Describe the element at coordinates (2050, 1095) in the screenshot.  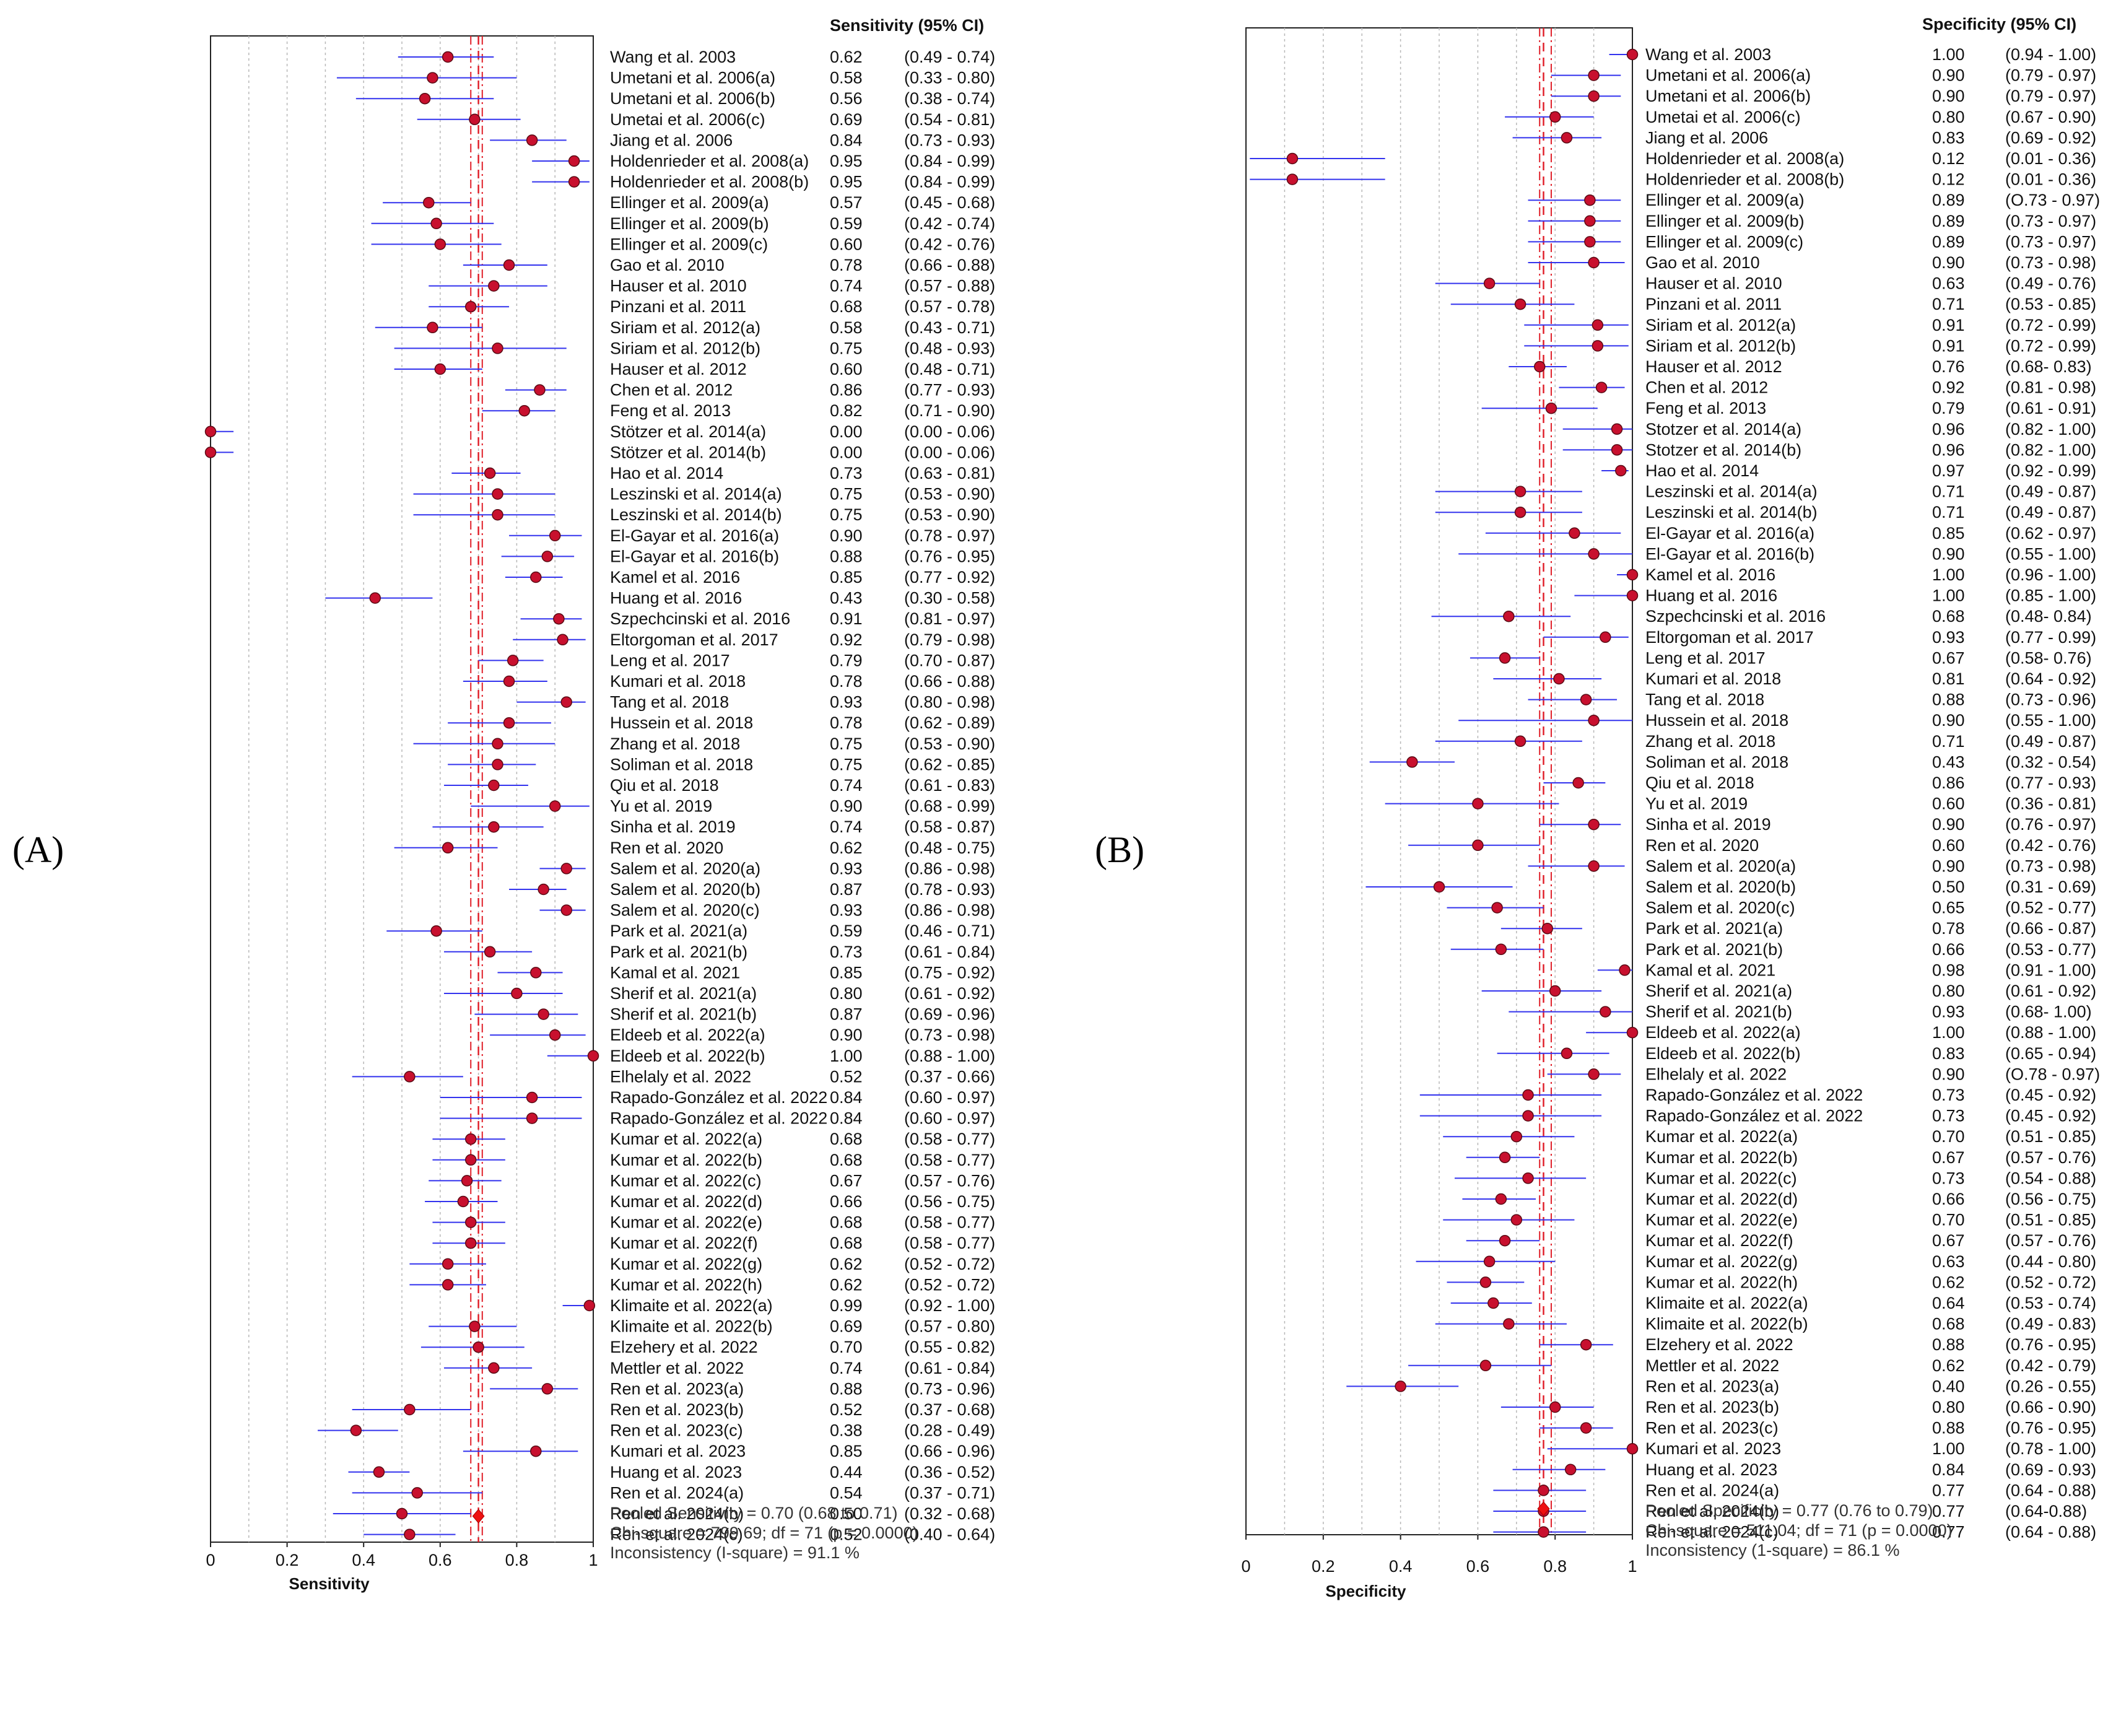
I see `study-ci: (0.45 - 0.92)` at that location.